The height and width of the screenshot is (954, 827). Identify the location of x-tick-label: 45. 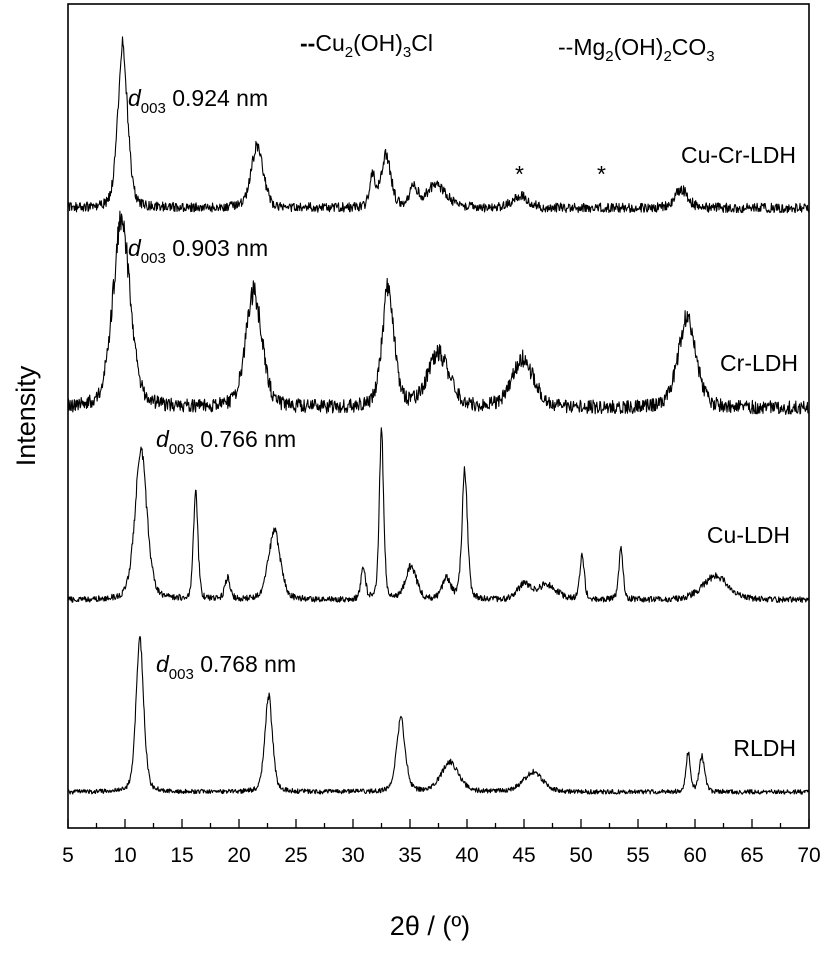
(523, 855).